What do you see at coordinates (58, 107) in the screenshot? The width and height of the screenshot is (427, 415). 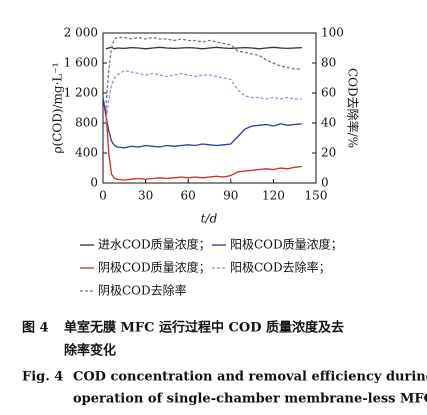 I see `y-axis-label: ρ(COD)/mg·L⁻¹` at bounding box center [58, 107].